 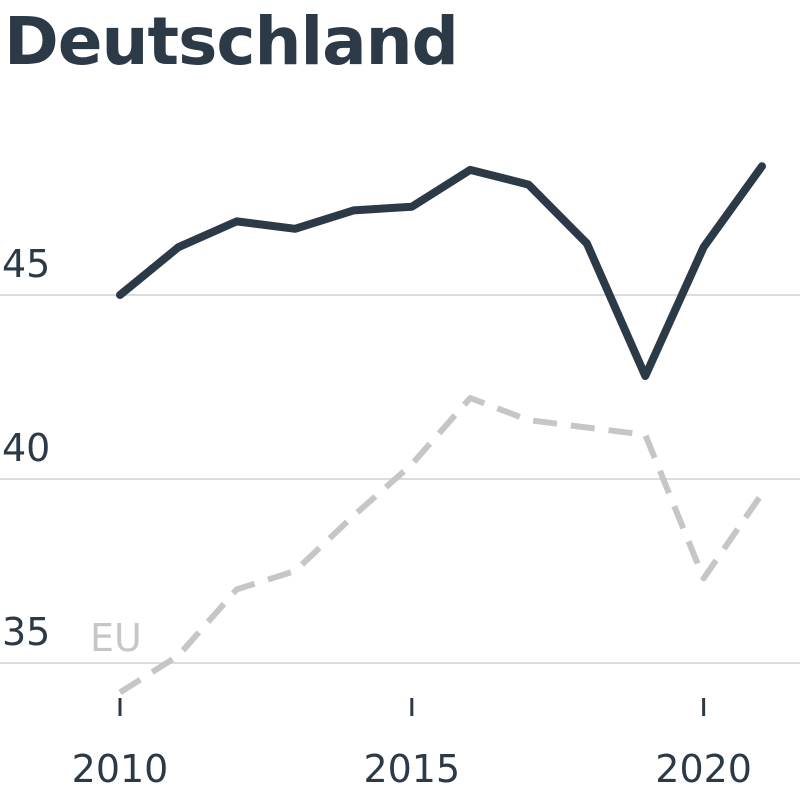 I want to click on x-axis-ticks: 2010 2015 2020, so click(x=412, y=744).